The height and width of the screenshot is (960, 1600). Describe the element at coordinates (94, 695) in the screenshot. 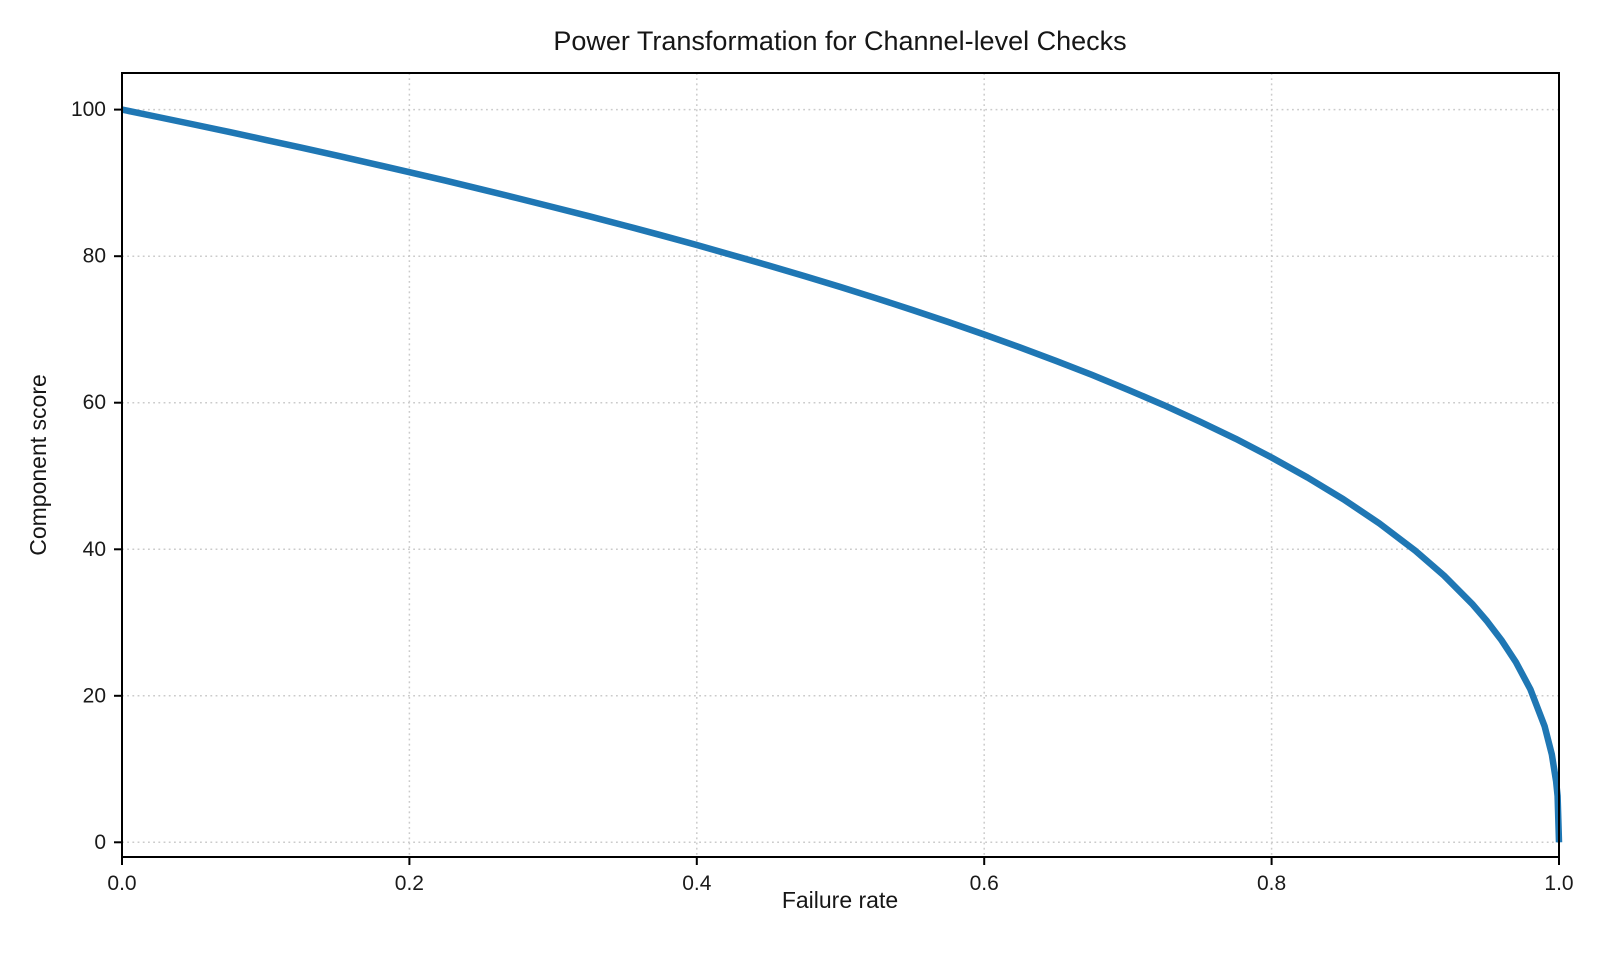

I see `y-tick-label: 20` at that location.